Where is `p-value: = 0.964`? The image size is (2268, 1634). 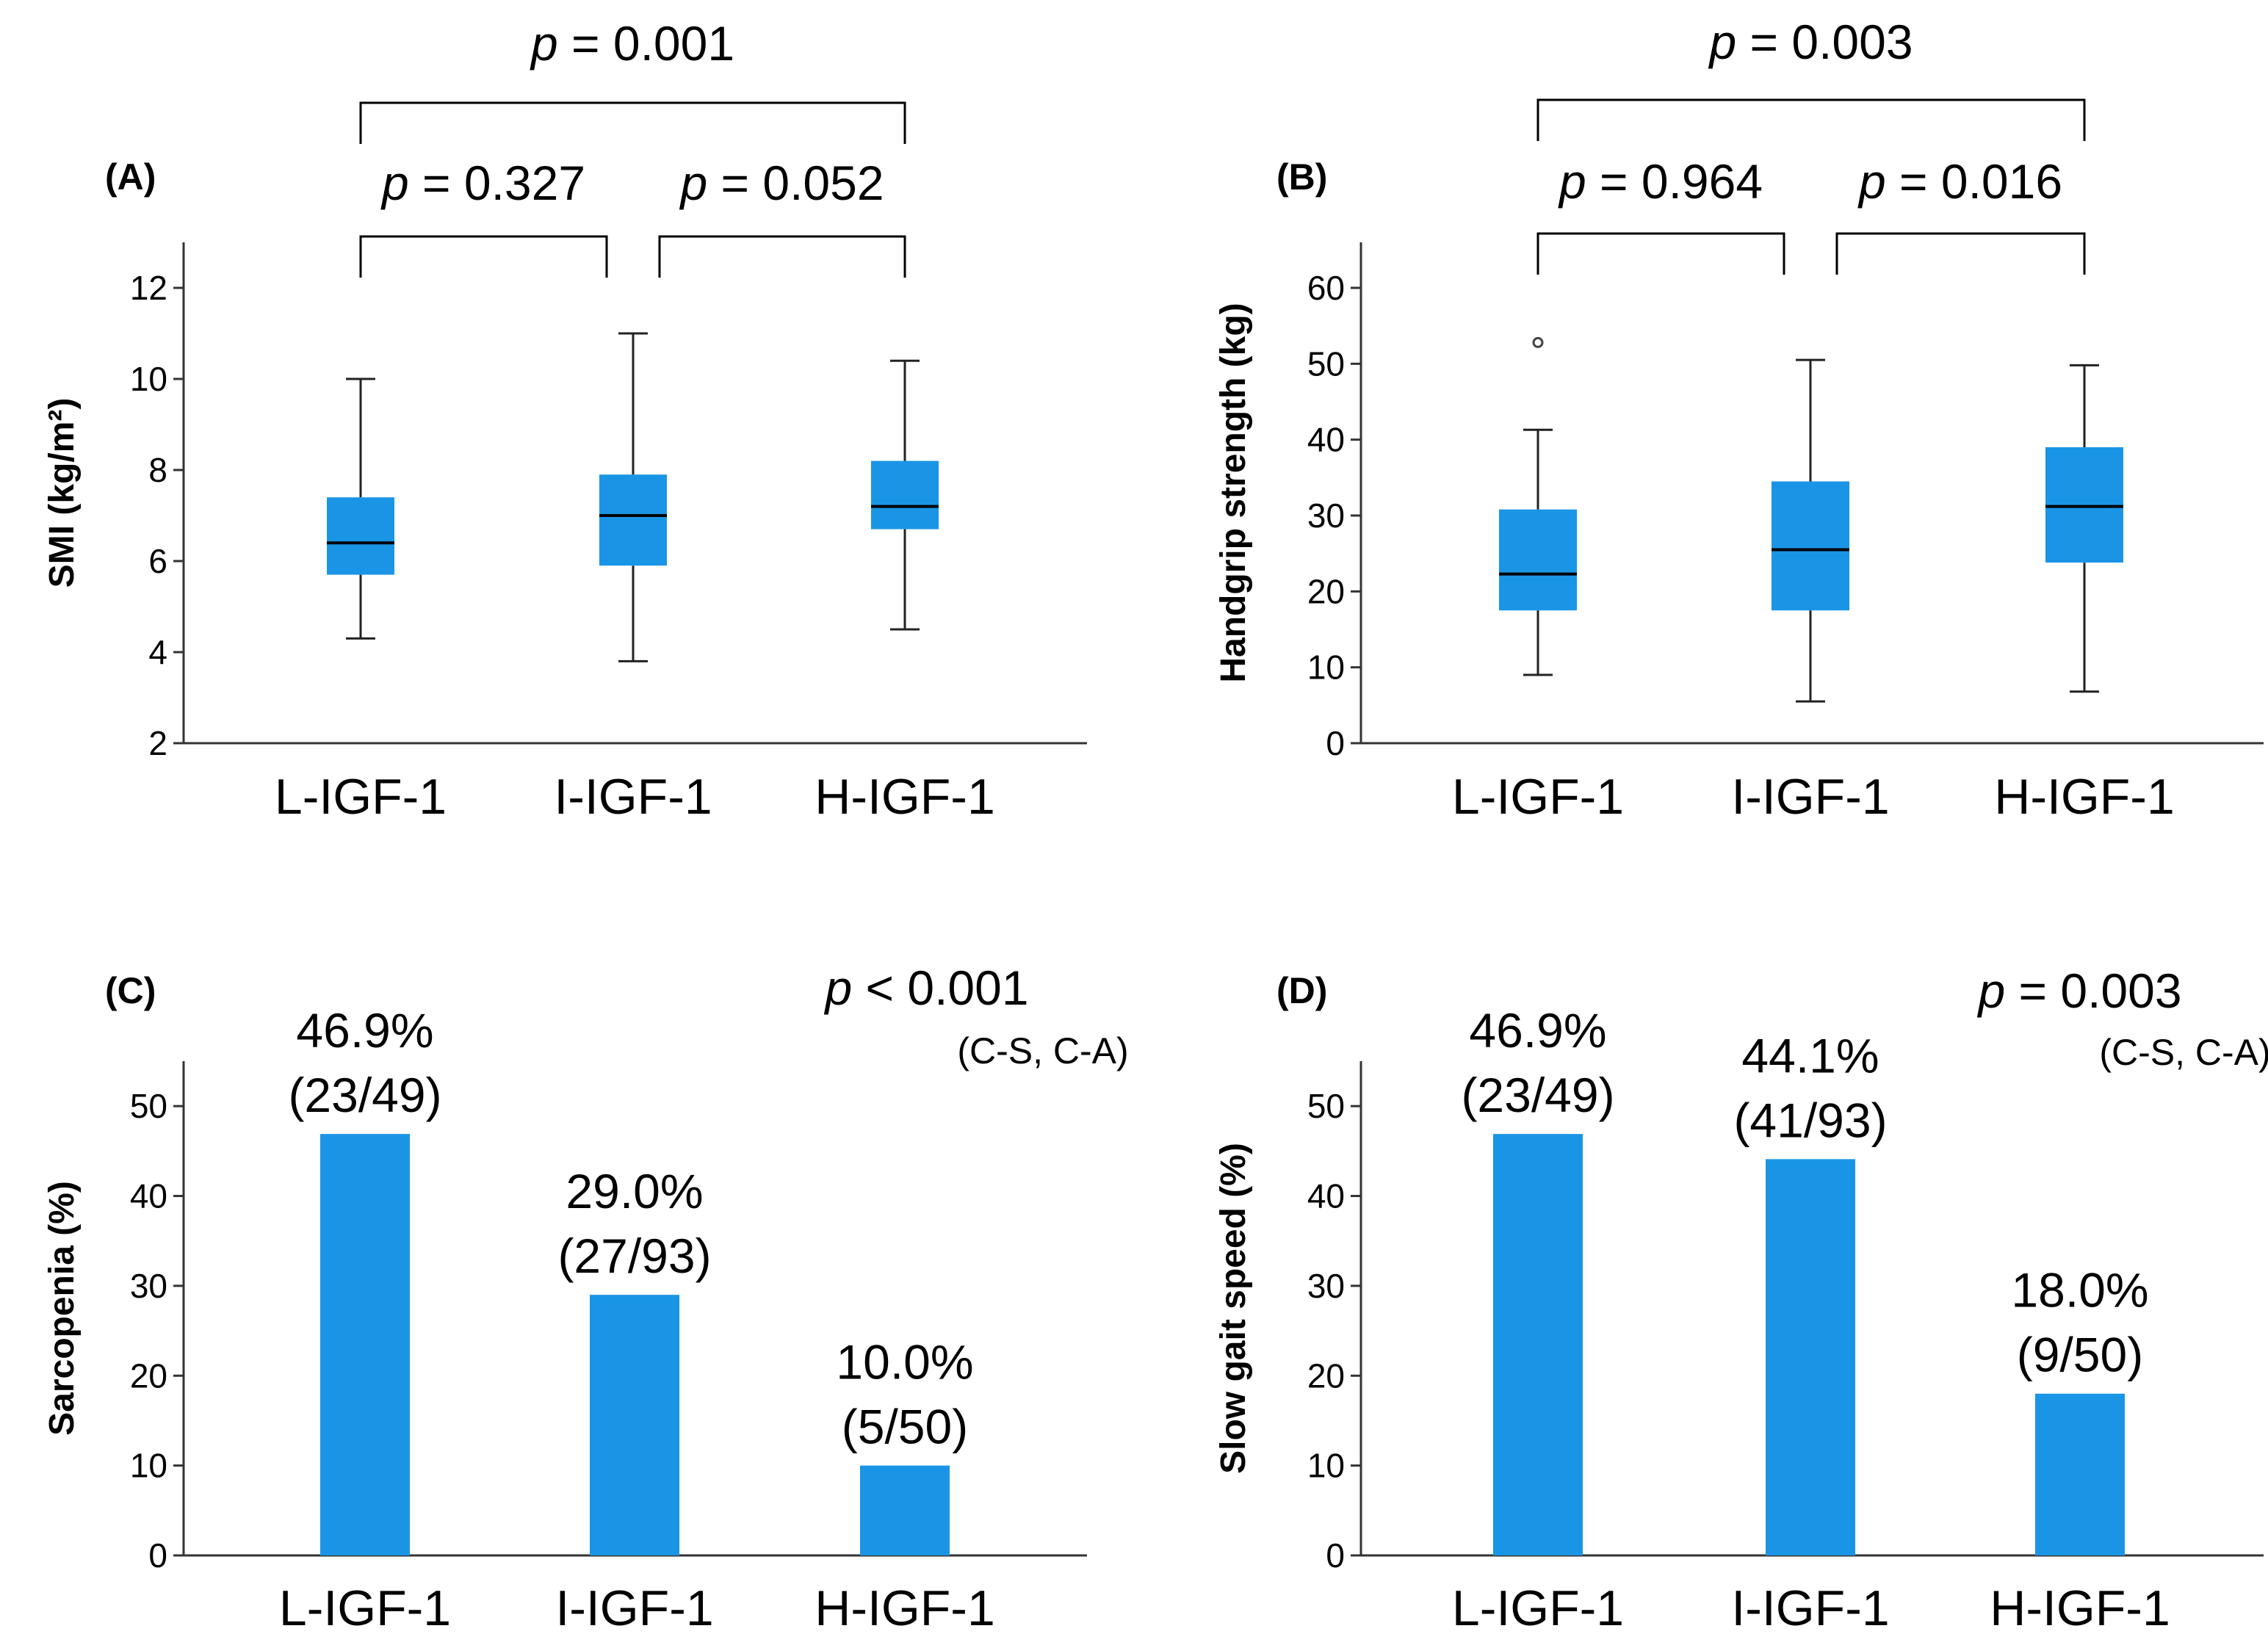
p-value: = 0.964 is located at coordinates (1674, 181).